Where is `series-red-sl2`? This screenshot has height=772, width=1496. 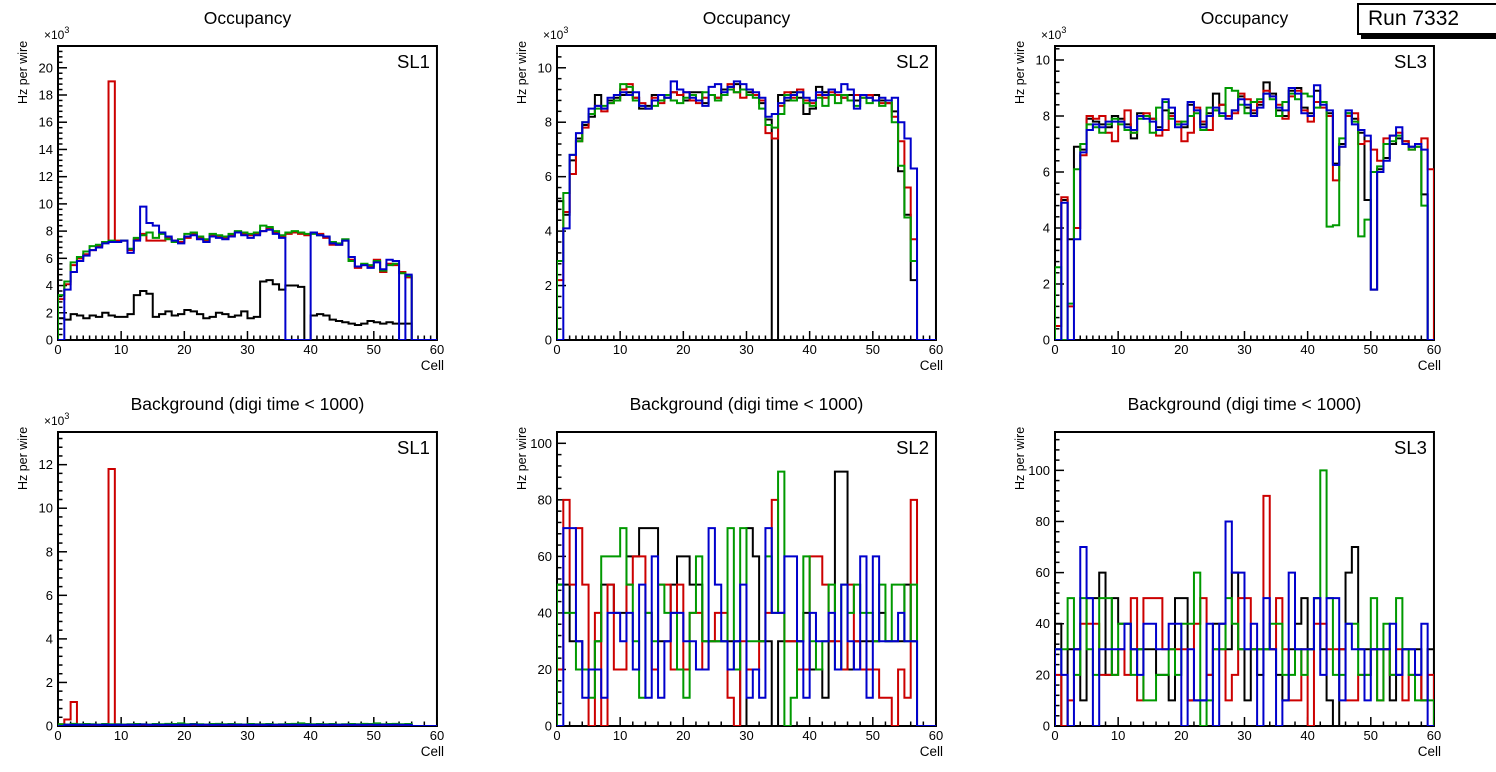 series-red-sl2 is located at coordinates (746, 612).